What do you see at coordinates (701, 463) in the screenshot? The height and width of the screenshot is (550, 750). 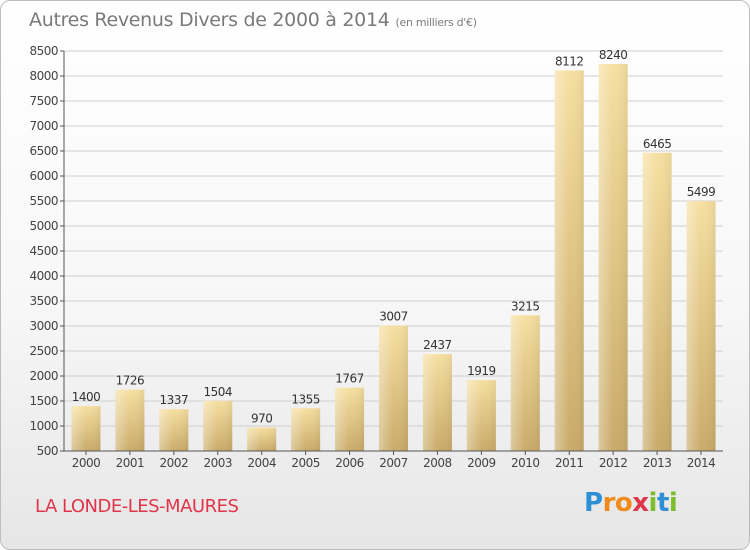 I see `x-tick-label: 2014` at bounding box center [701, 463].